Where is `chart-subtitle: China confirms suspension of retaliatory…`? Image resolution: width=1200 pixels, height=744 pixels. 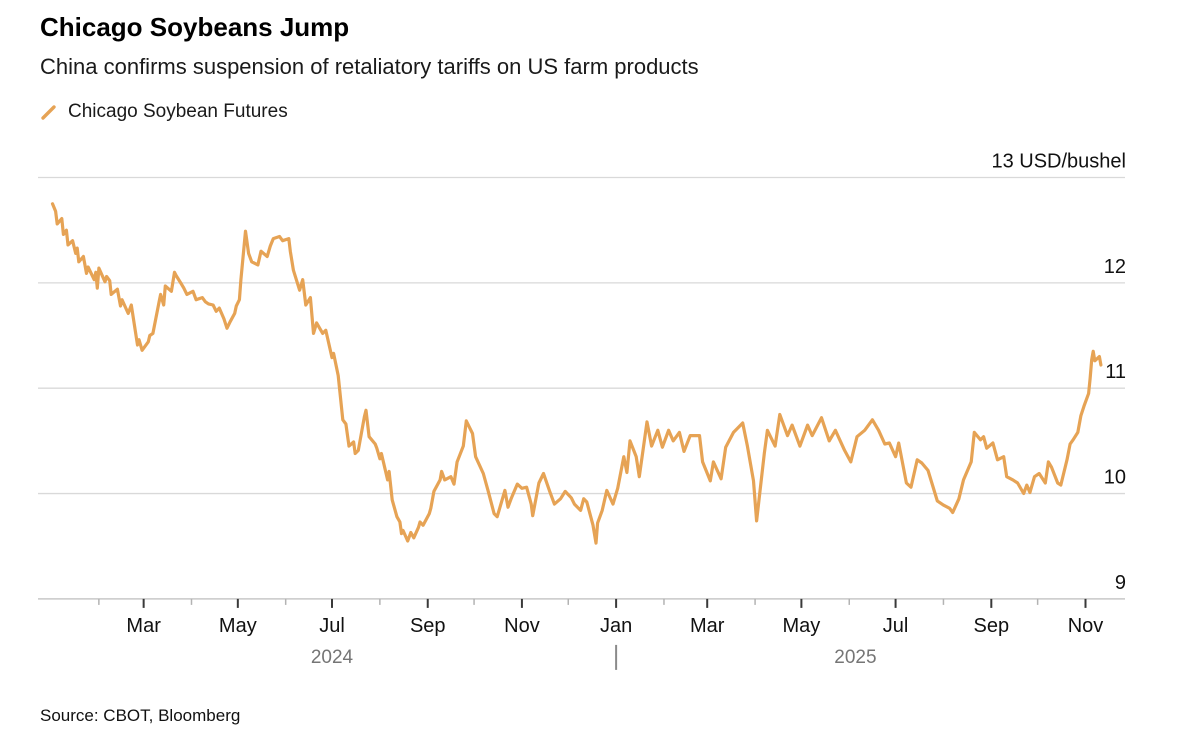
chart-subtitle: China confirms suspension of retaliatory… is located at coordinates (369, 66).